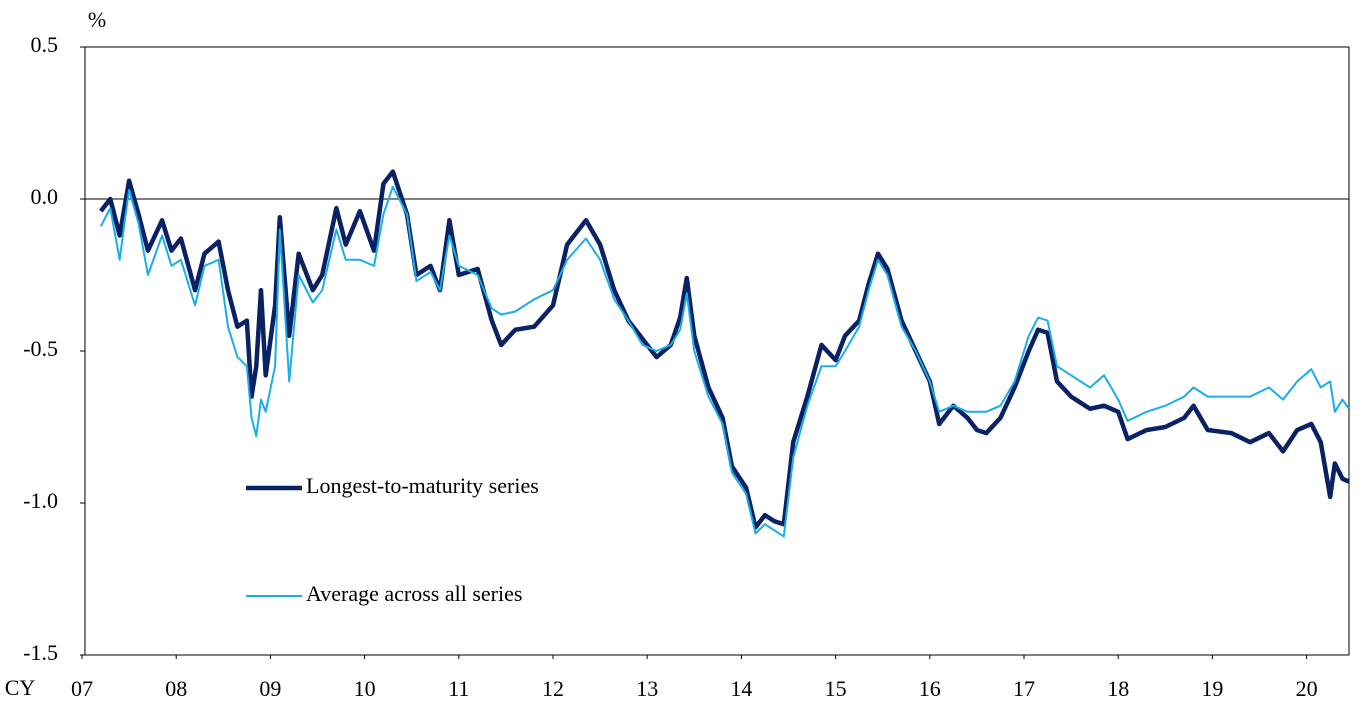 Image resolution: width=1367 pixels, height=708 pixels. What do you see at coordinates (741, 688) in the screenshot?
I see `x-tick-label: 14` at bounding box center [741, 688].